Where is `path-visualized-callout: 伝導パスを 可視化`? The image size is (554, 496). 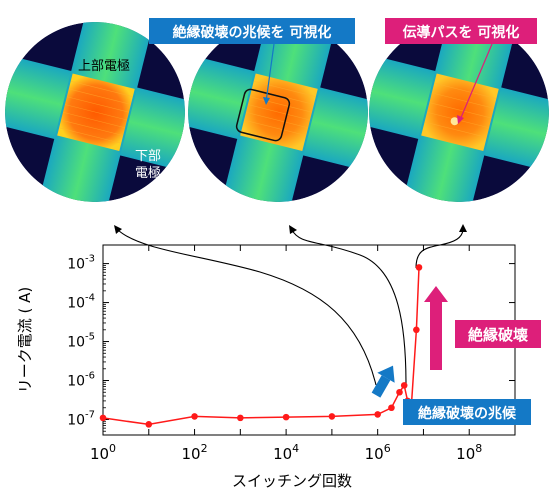 path-visualized-callout: 伝導パスを 可視化 is located at coordinates (461, 31).